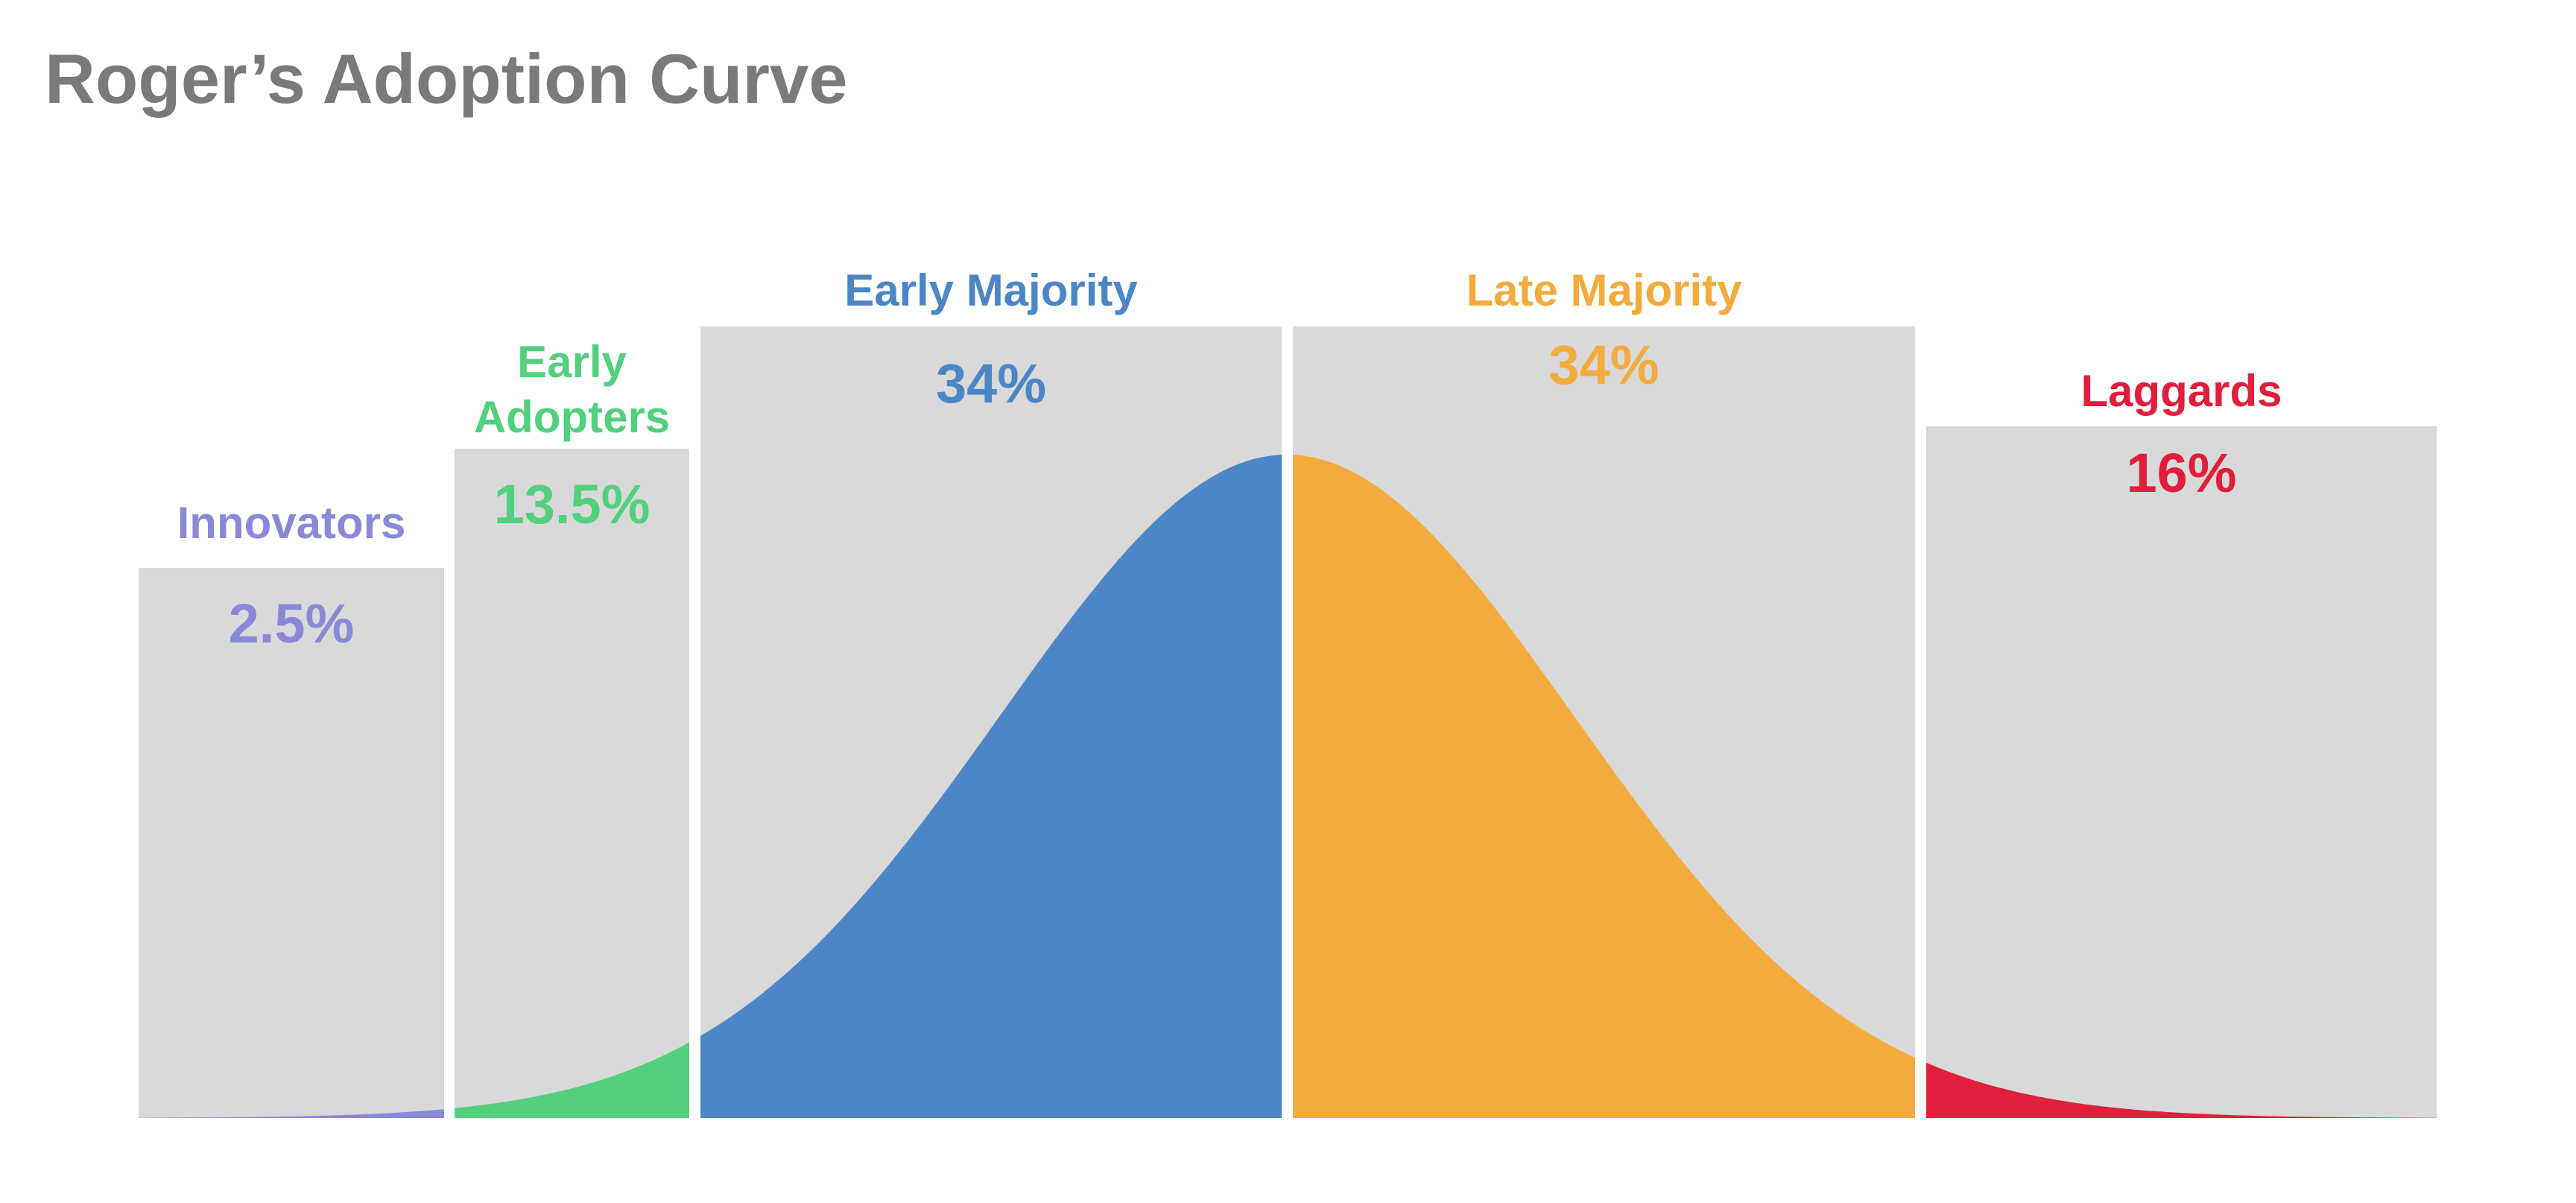 The height and width of the screenshot is (1203, 2576). I want to click on chart-title: Roger’s Adoption Curve, so click(446, 79).